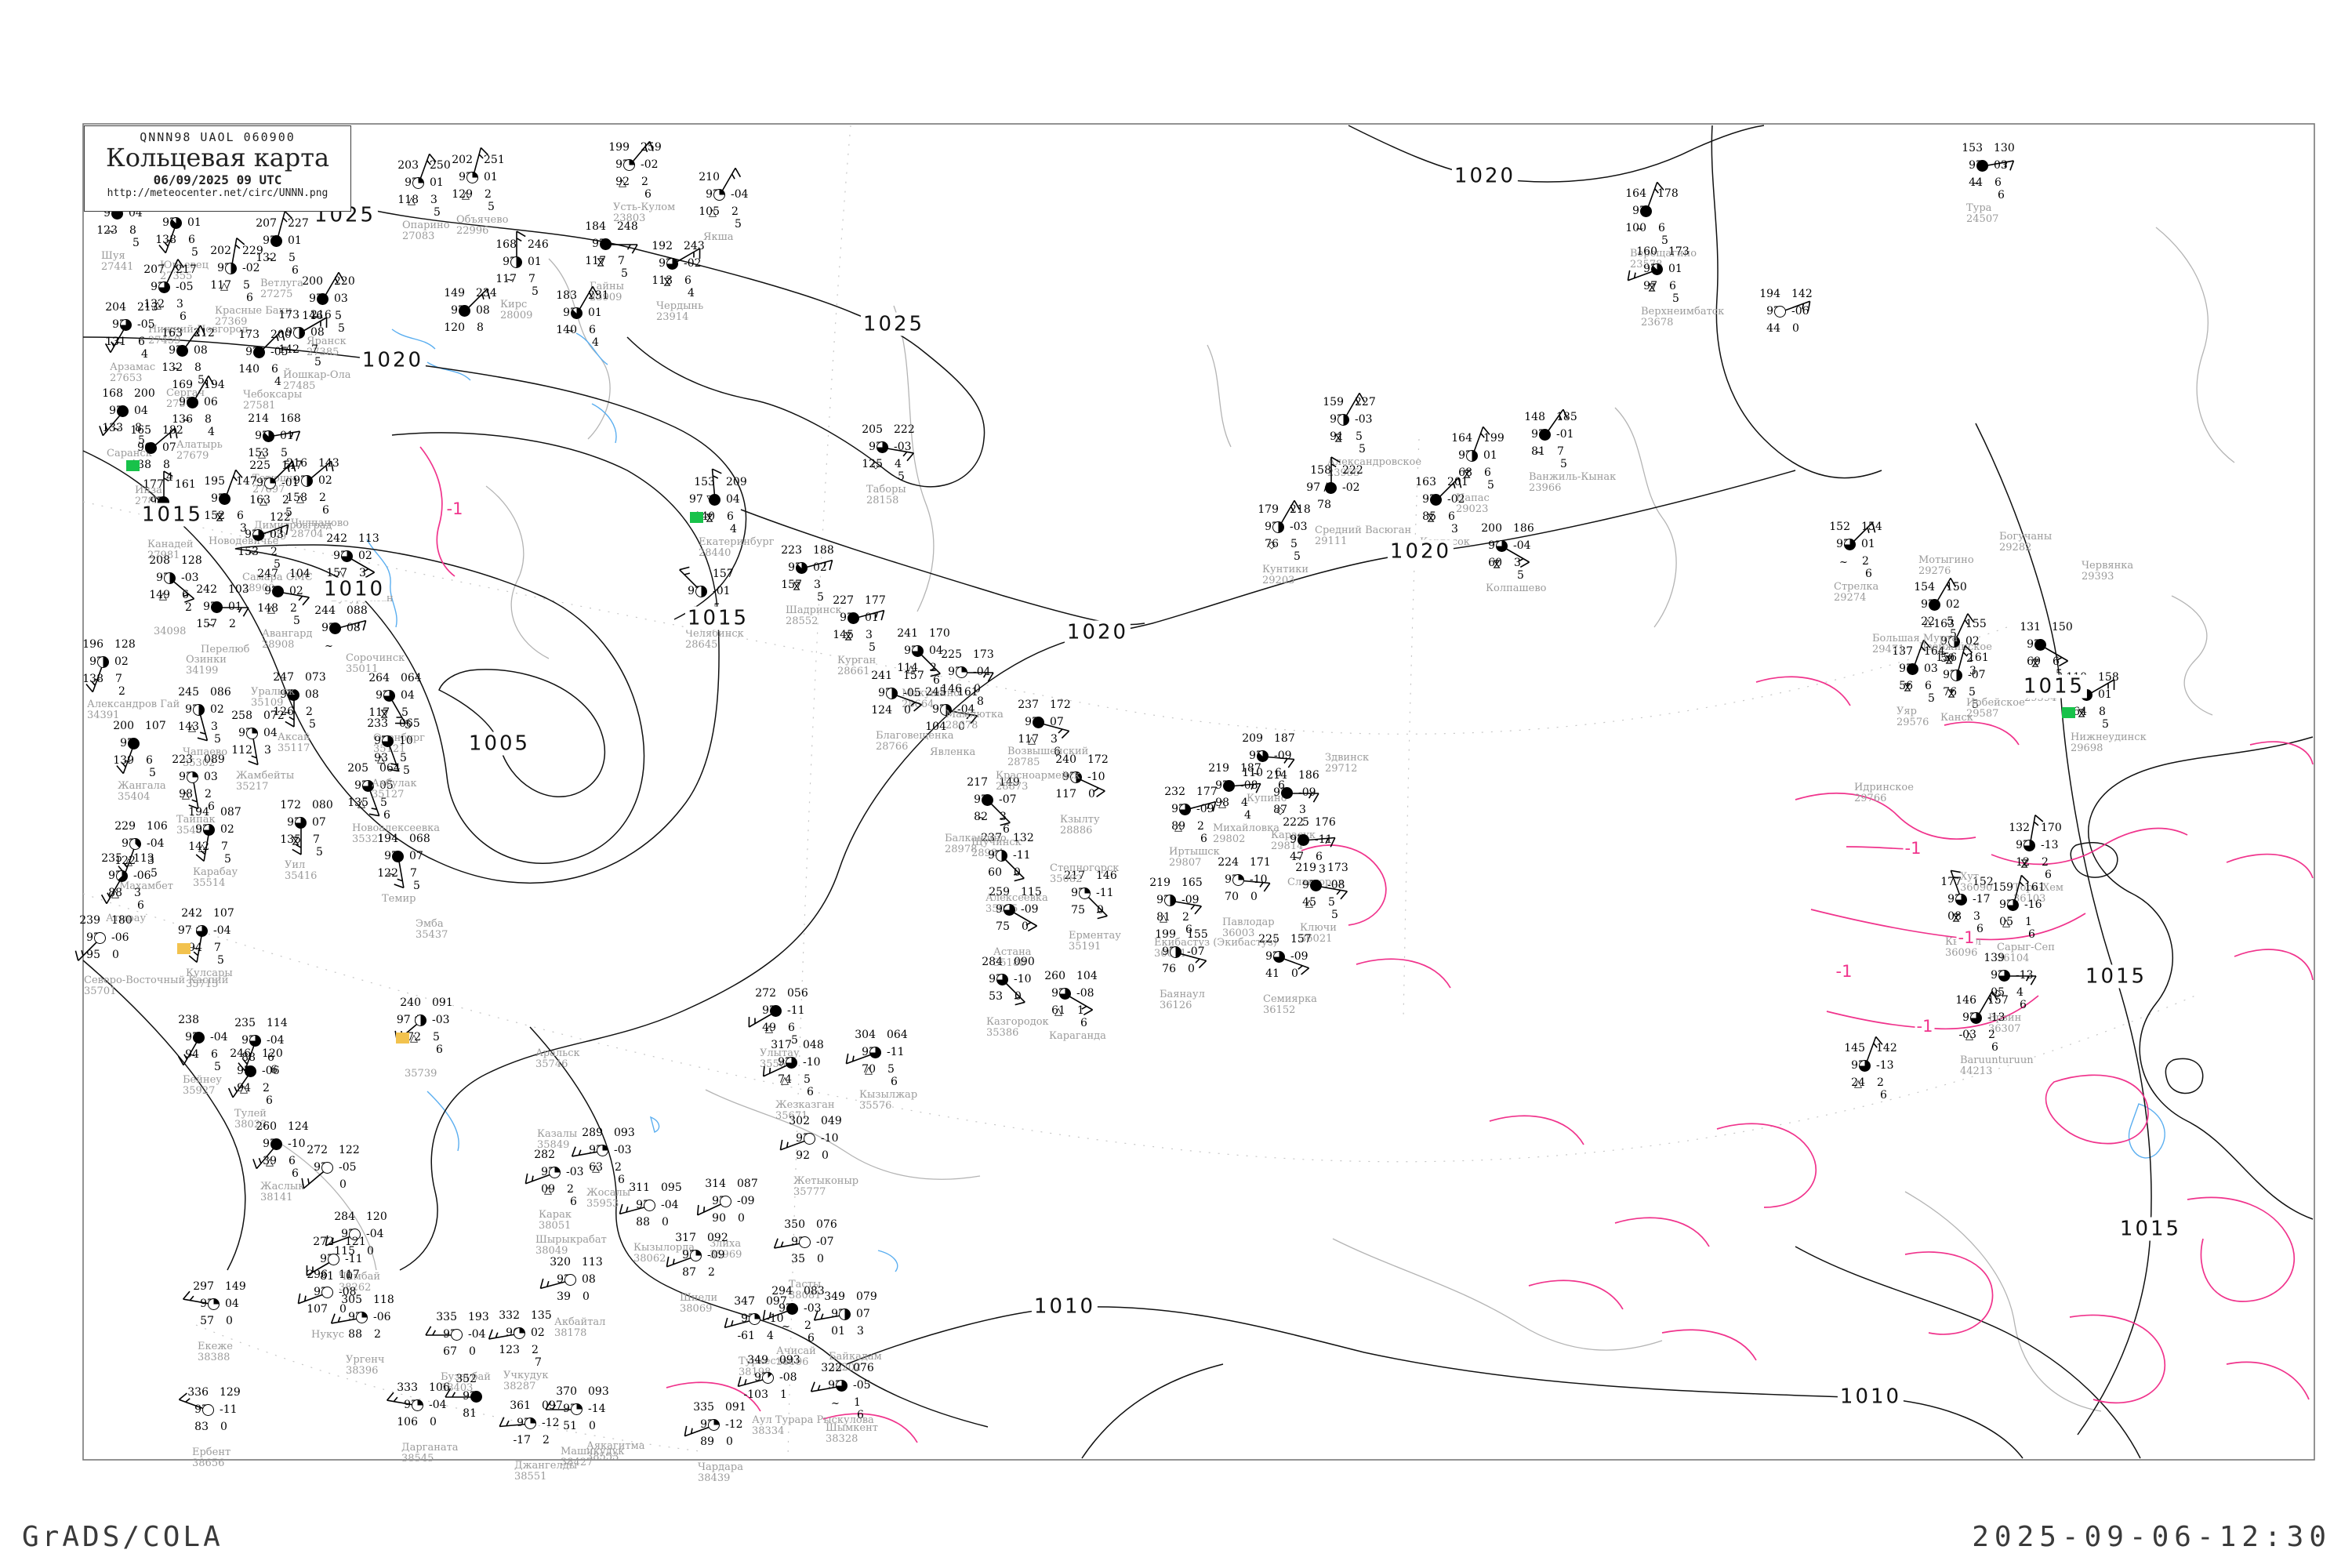 This screenshot has height=1568, width=2352. I want to click on station-pressure: 177, so click(875, 600).